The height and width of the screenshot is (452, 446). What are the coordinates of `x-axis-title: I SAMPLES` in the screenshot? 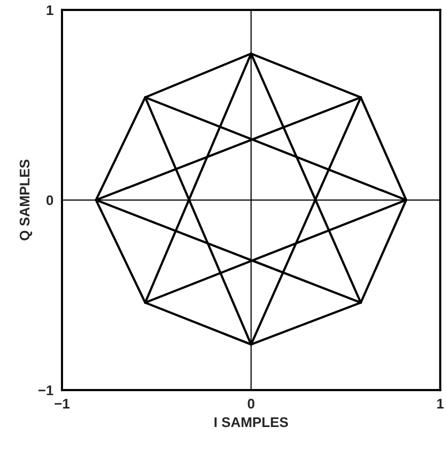 It's located at (251, 422).